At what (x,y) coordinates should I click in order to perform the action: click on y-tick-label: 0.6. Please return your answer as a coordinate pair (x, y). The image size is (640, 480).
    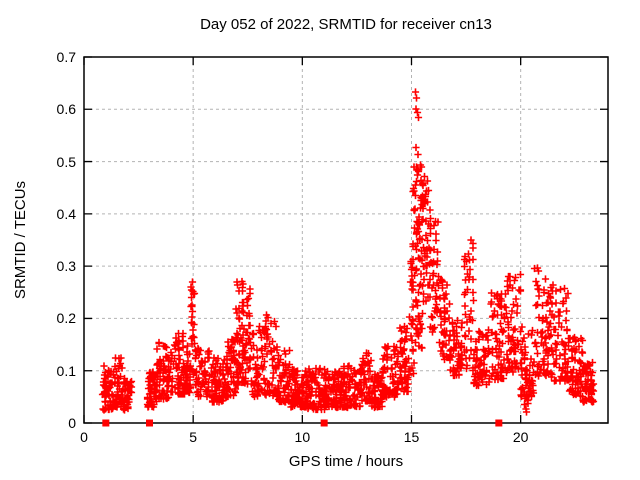
    Looking at the image, I should click on (66, 109).